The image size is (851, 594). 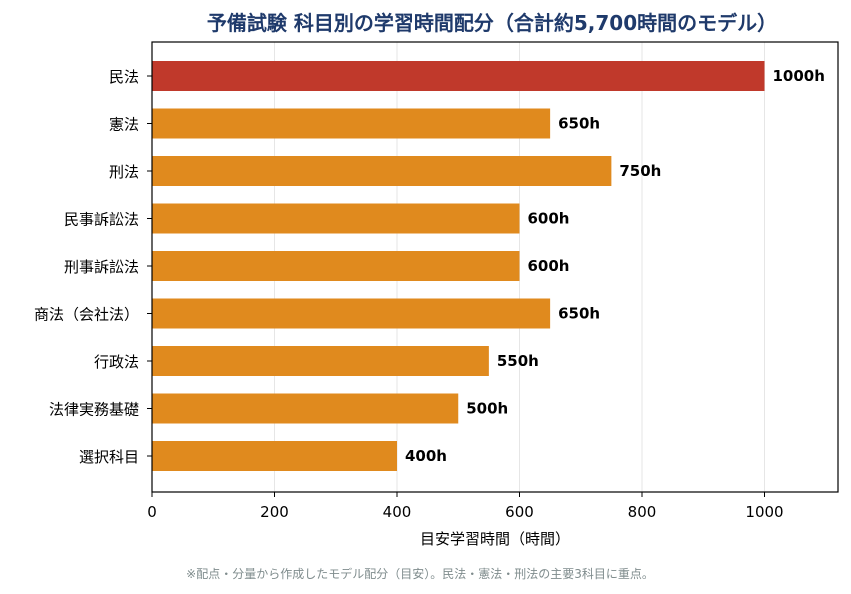 What do you see at coordinates (86, 315) in the screenshot?
I see `category-label-5: 商法（会社法）` at bounding box center [86, 315].